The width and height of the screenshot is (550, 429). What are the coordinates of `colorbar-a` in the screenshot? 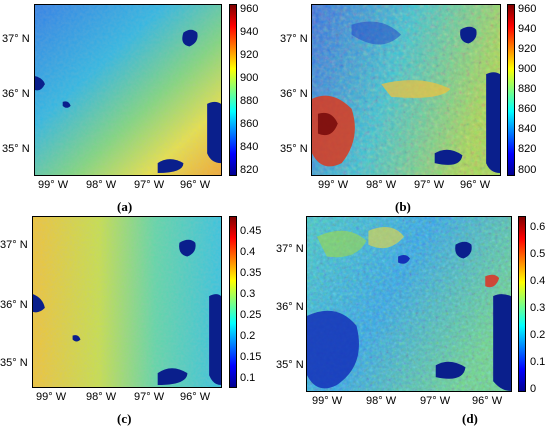 It's located at (233, 90).